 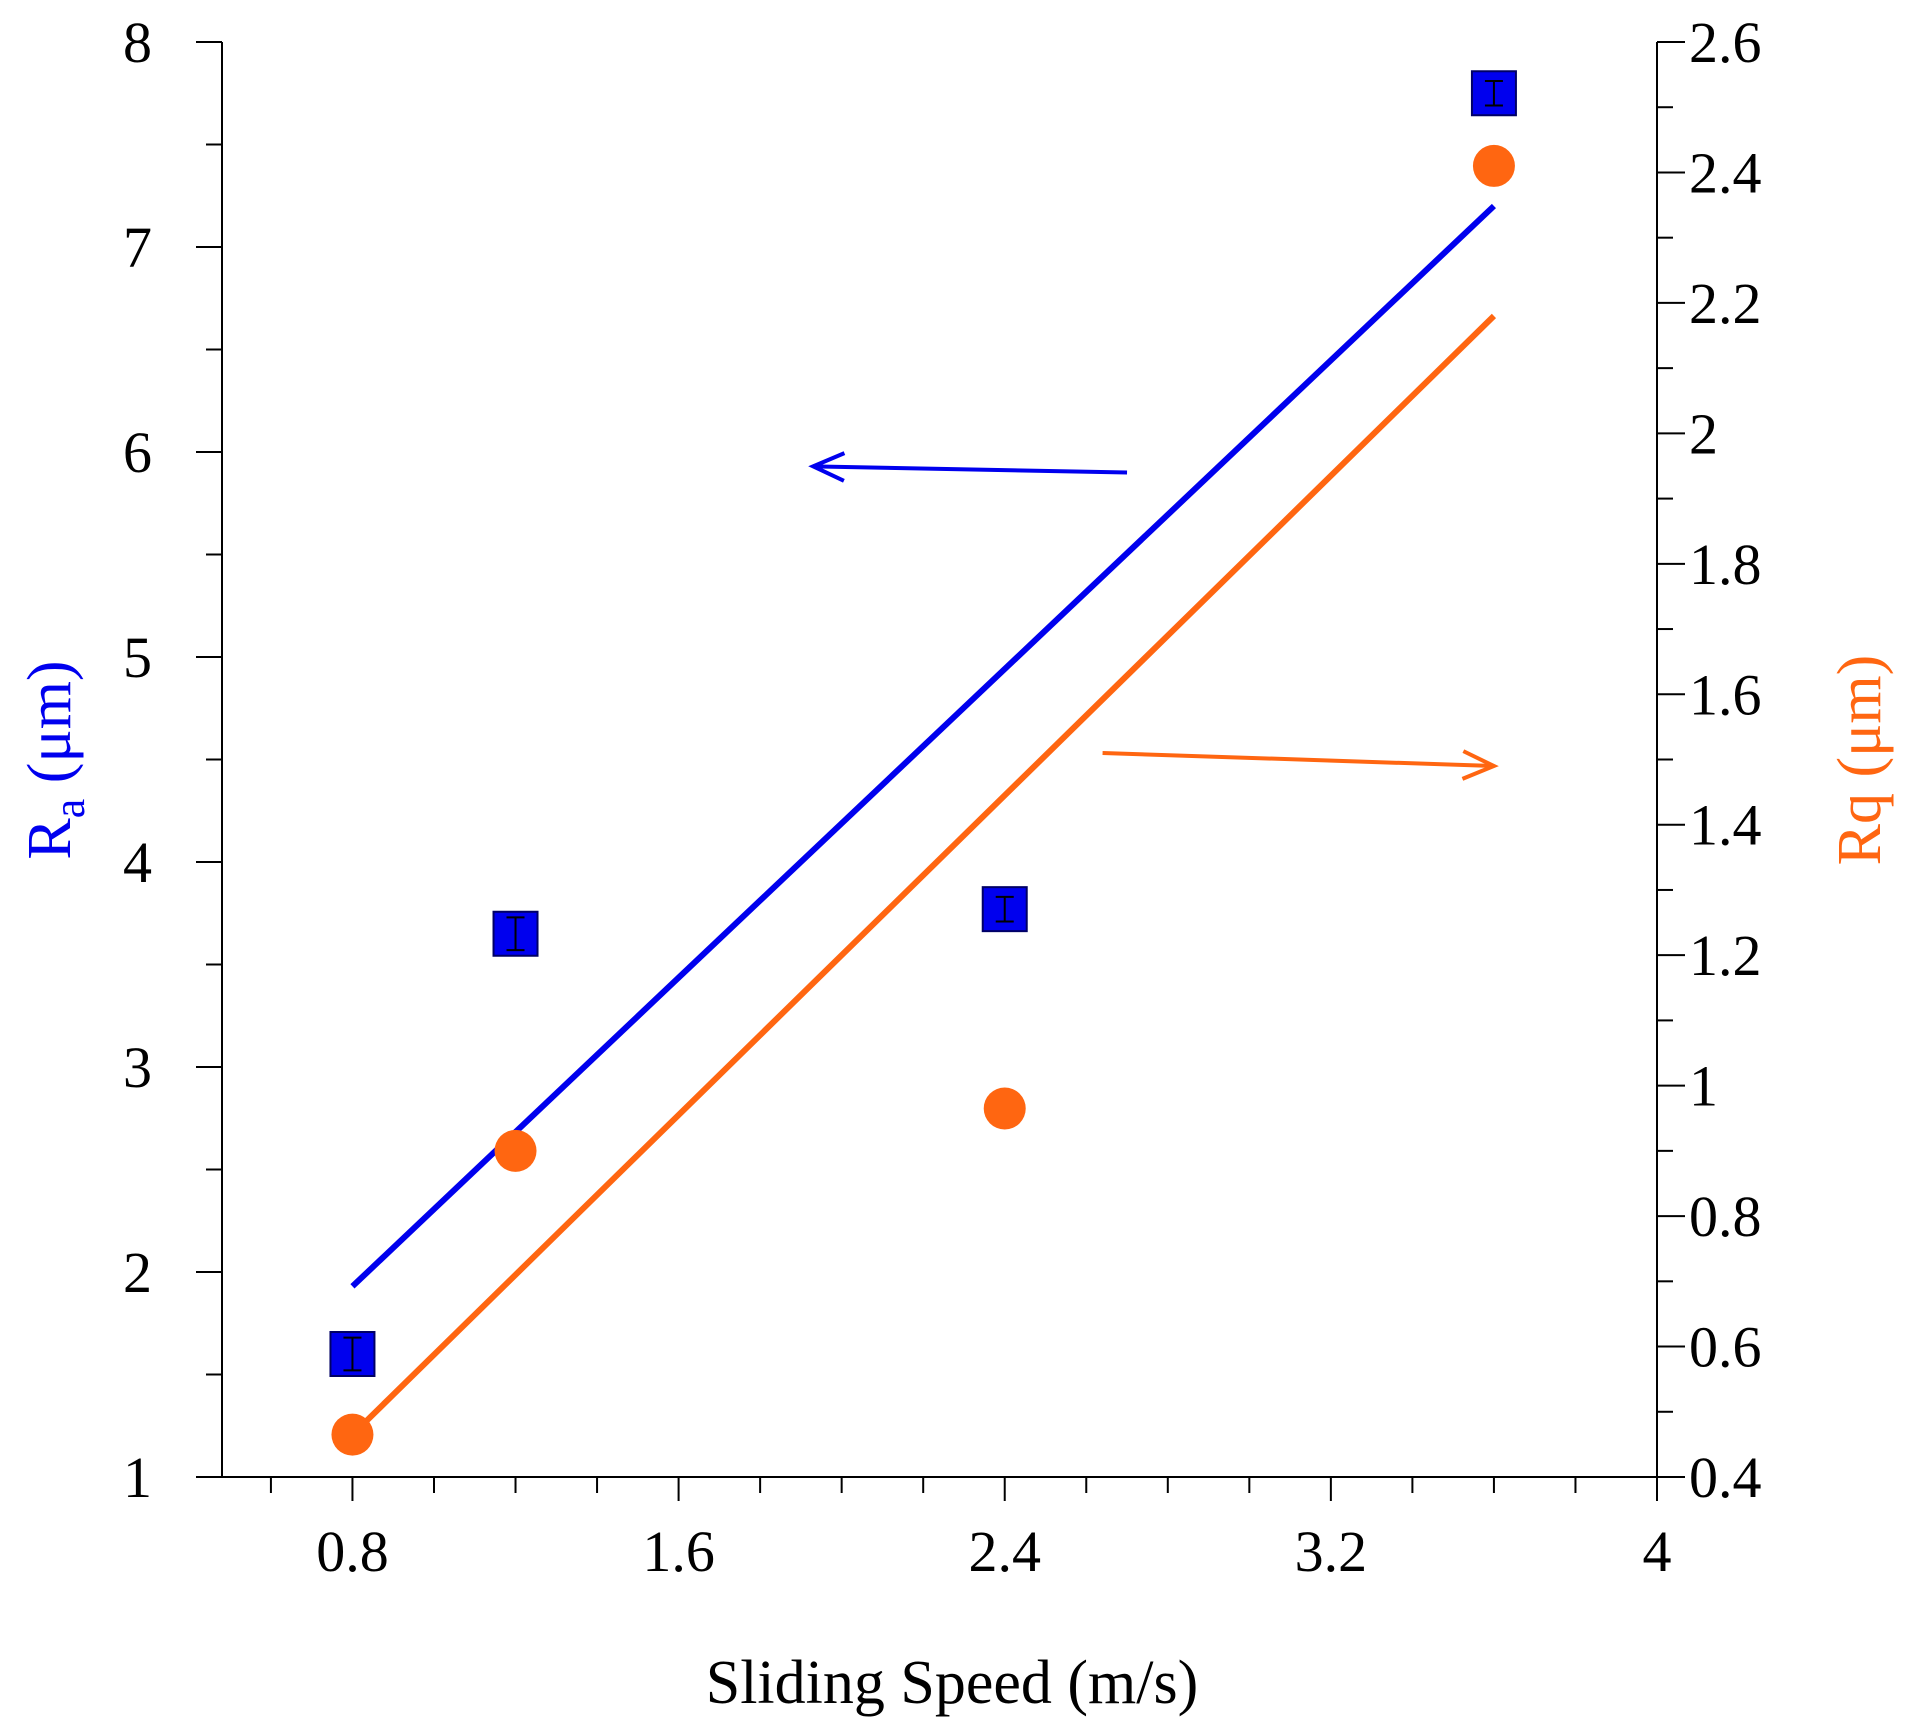 I want to click on y-right-tick-label: 2, so click(x=1703, y=433).